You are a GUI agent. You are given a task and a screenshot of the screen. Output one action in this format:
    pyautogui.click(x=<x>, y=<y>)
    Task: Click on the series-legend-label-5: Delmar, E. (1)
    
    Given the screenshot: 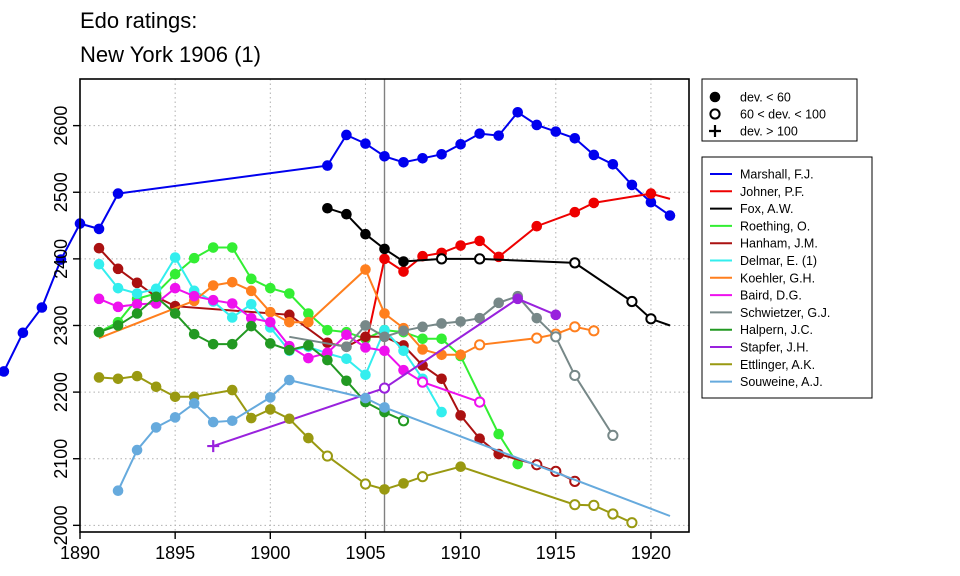 What is the action you would take?
    pyautogui.click(x=778, y=261)
    